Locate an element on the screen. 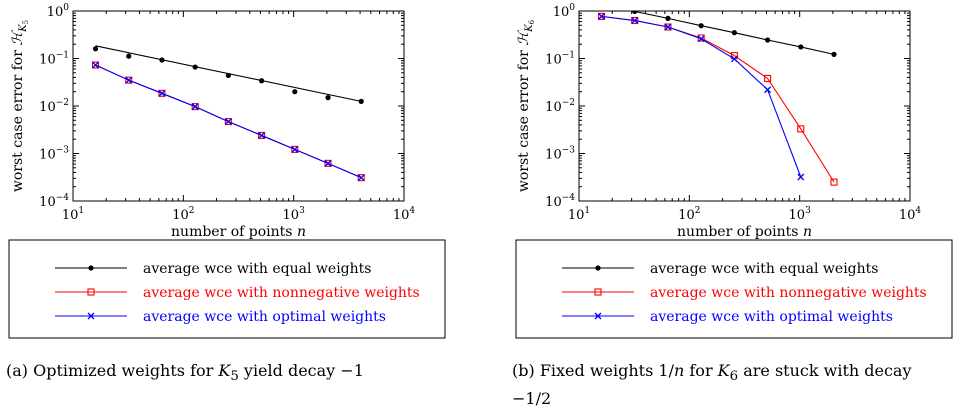  y-tick-label: 10⁻⁴ is located at coordinates (560, 201).